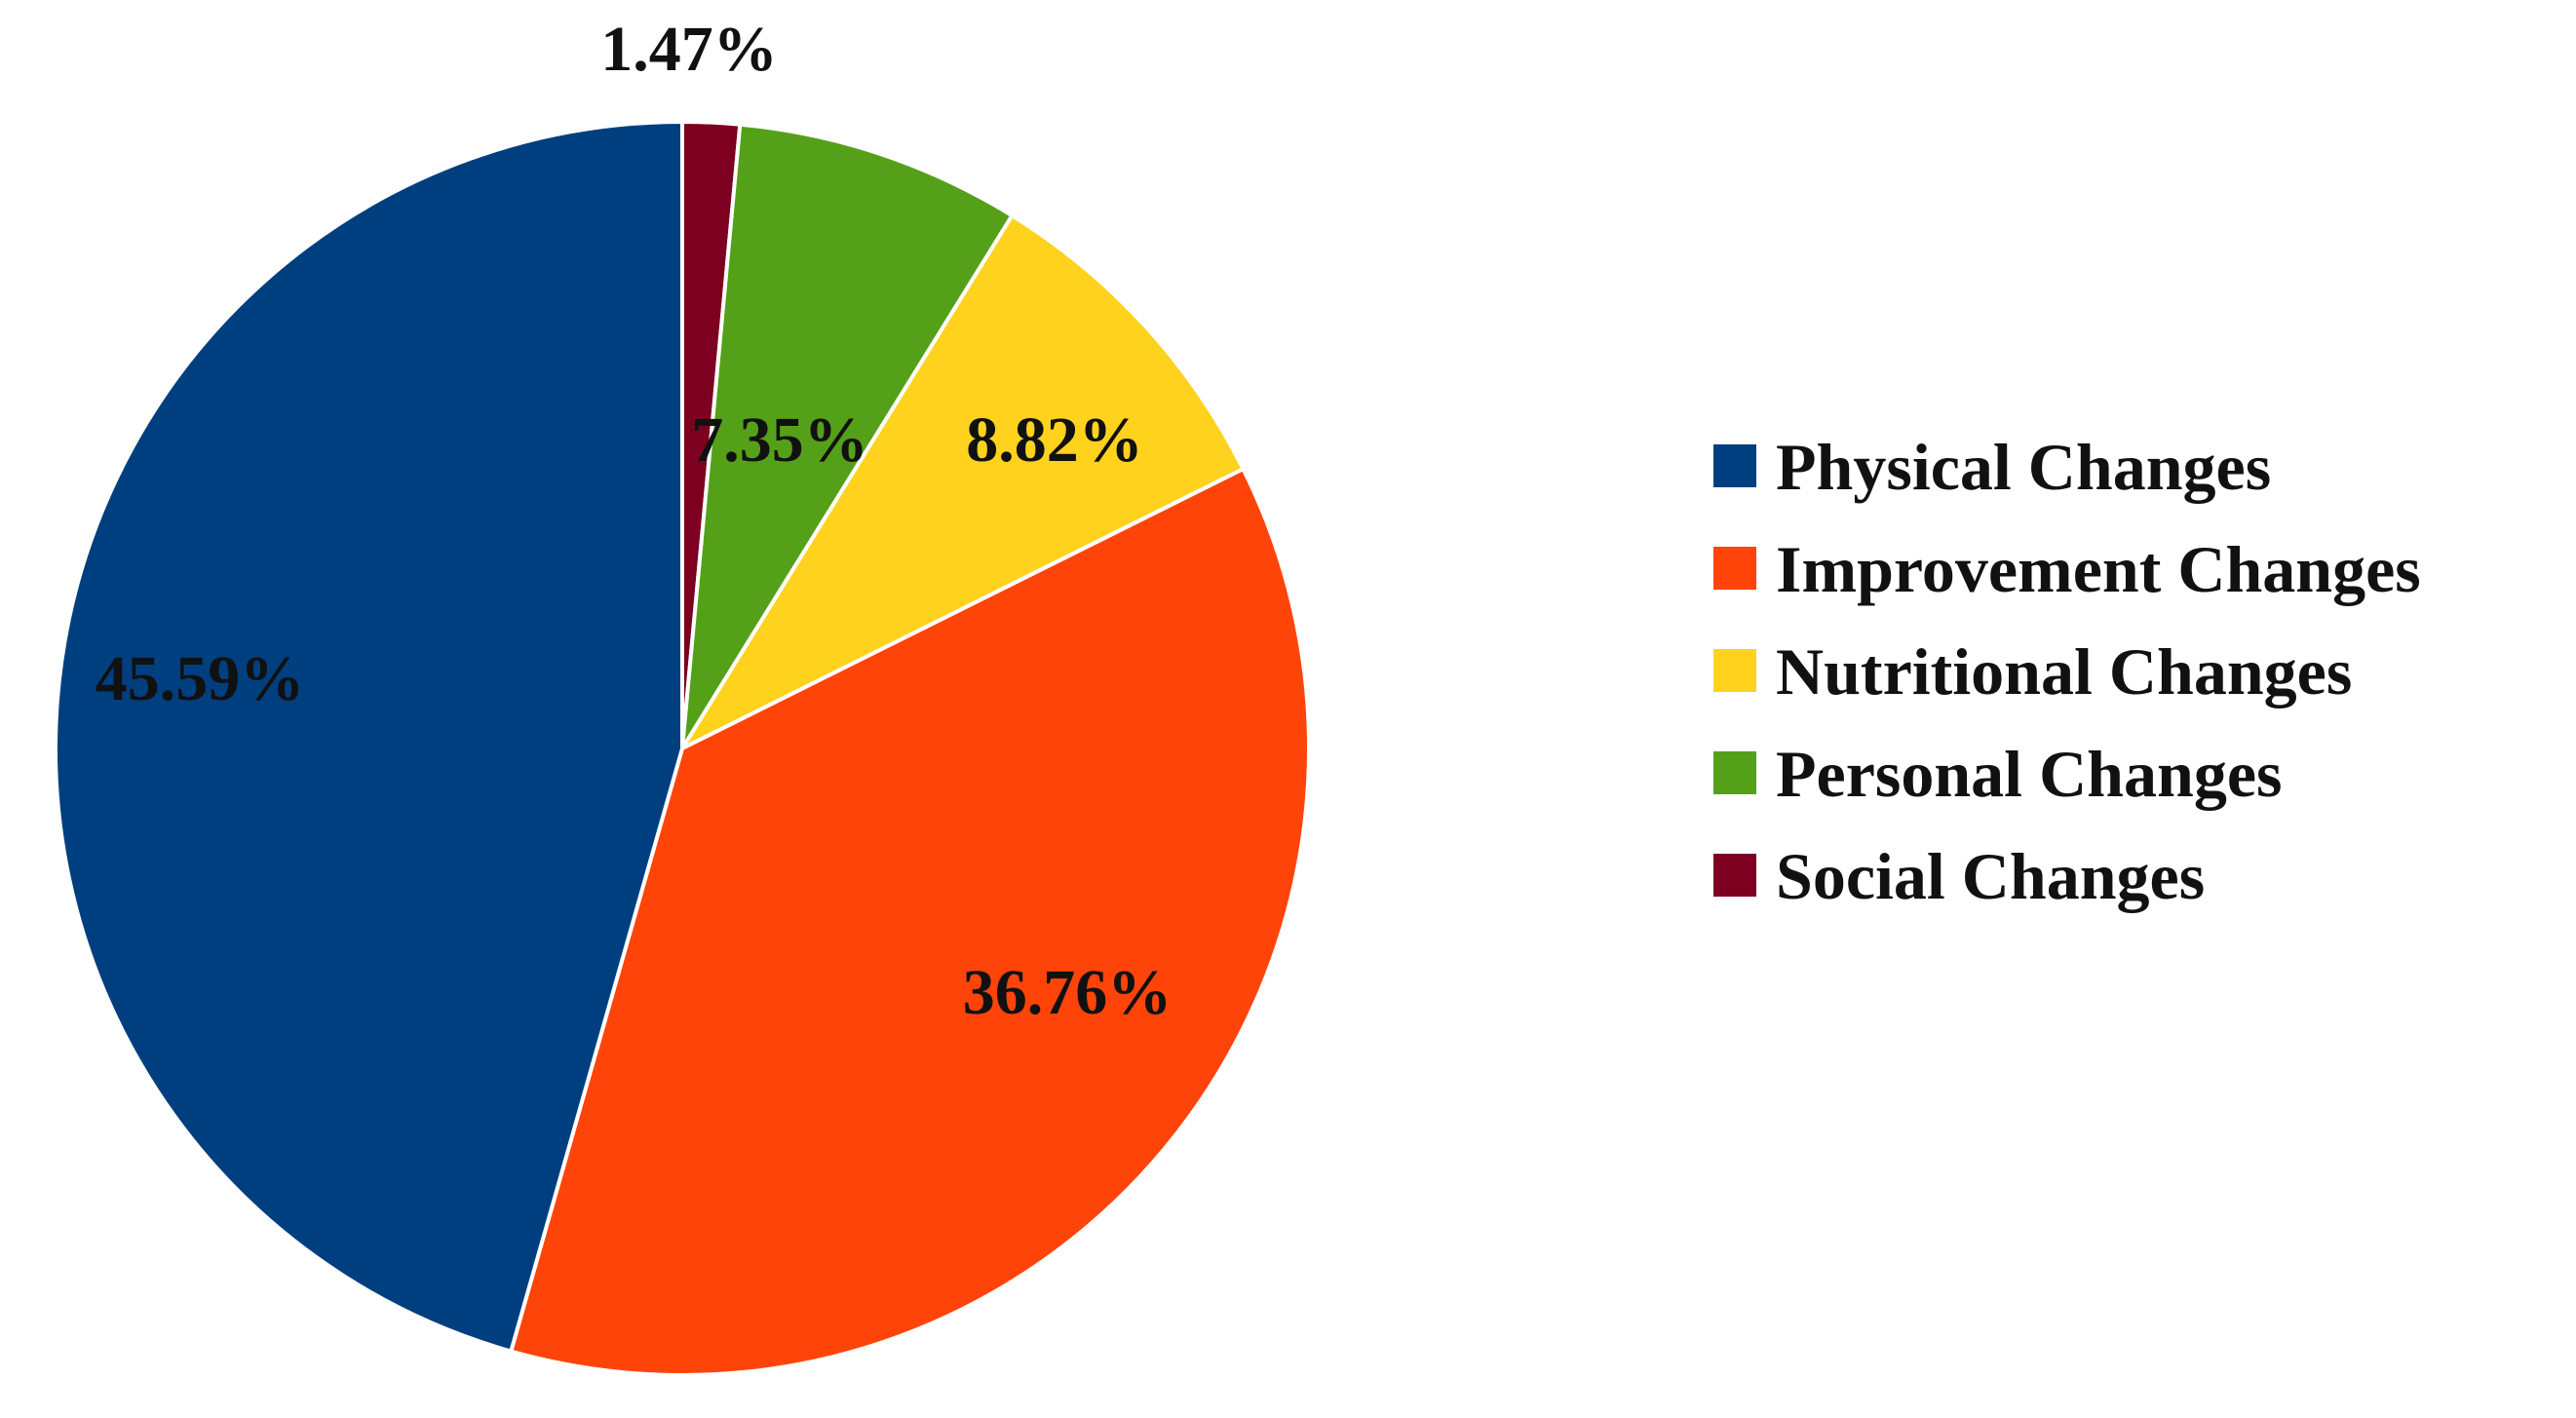 The height and width of the screenshot is (1418, 2576). I want to click on legend-entry-physical-changes: Physical Changes, so click(1992, 467).